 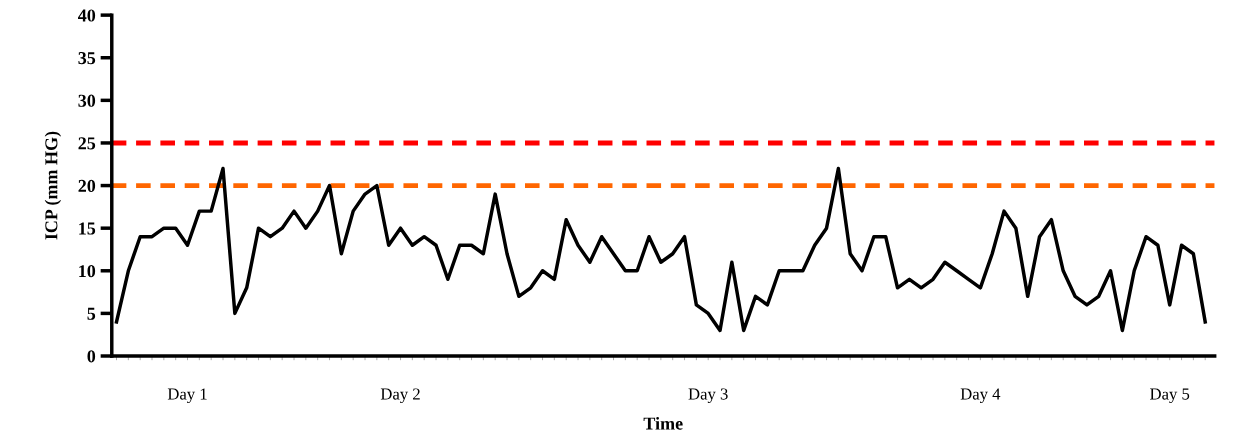 I want to click on x-tick-label: Day 2, so click(x=400, y=396).